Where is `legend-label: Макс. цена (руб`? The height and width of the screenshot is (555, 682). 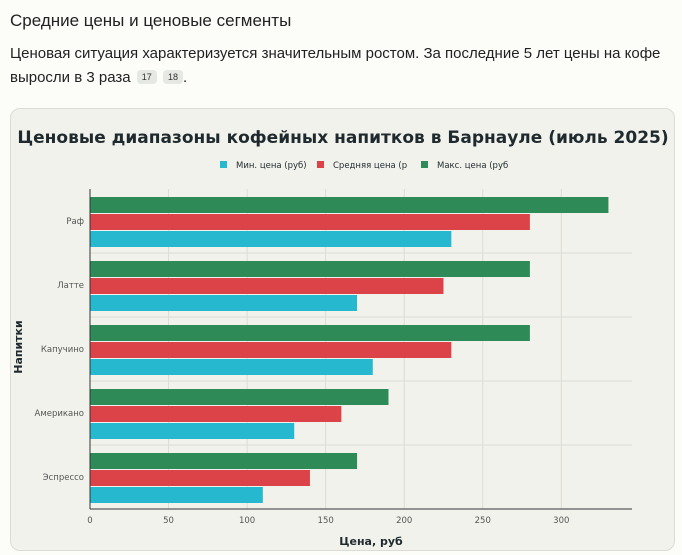
legend-label: Макс. цена (руб is located at coordinates (472, 166).